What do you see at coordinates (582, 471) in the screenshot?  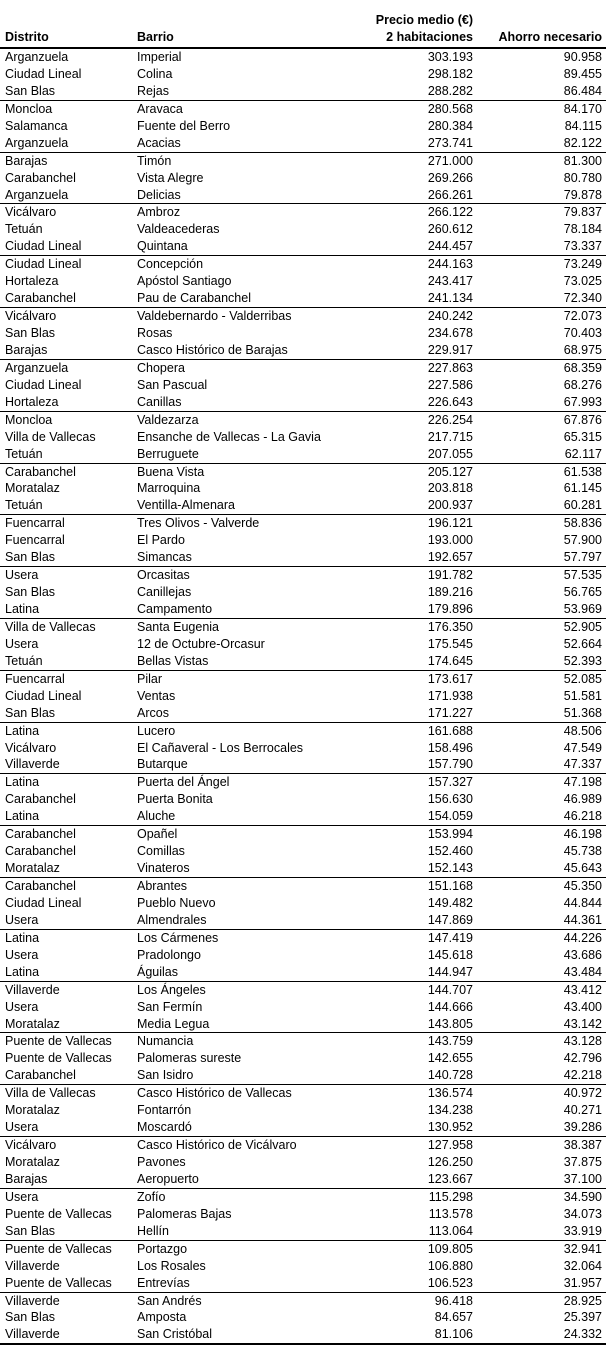 I see `savings-cell: 61.538` at bounding box center [582, 471].